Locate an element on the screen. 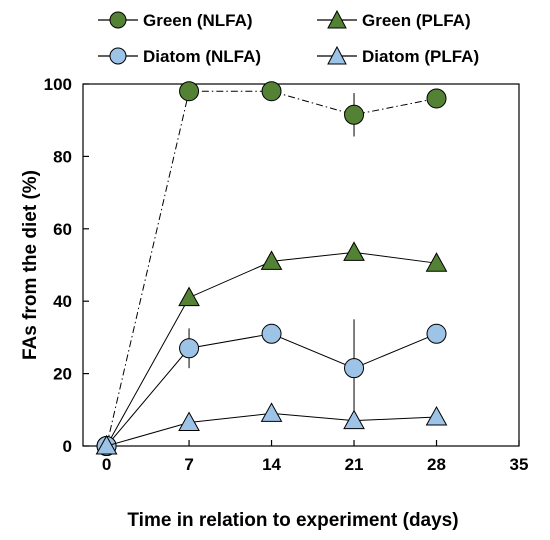  x-tick-label-4: 28 is located at coordinates (436, 464).